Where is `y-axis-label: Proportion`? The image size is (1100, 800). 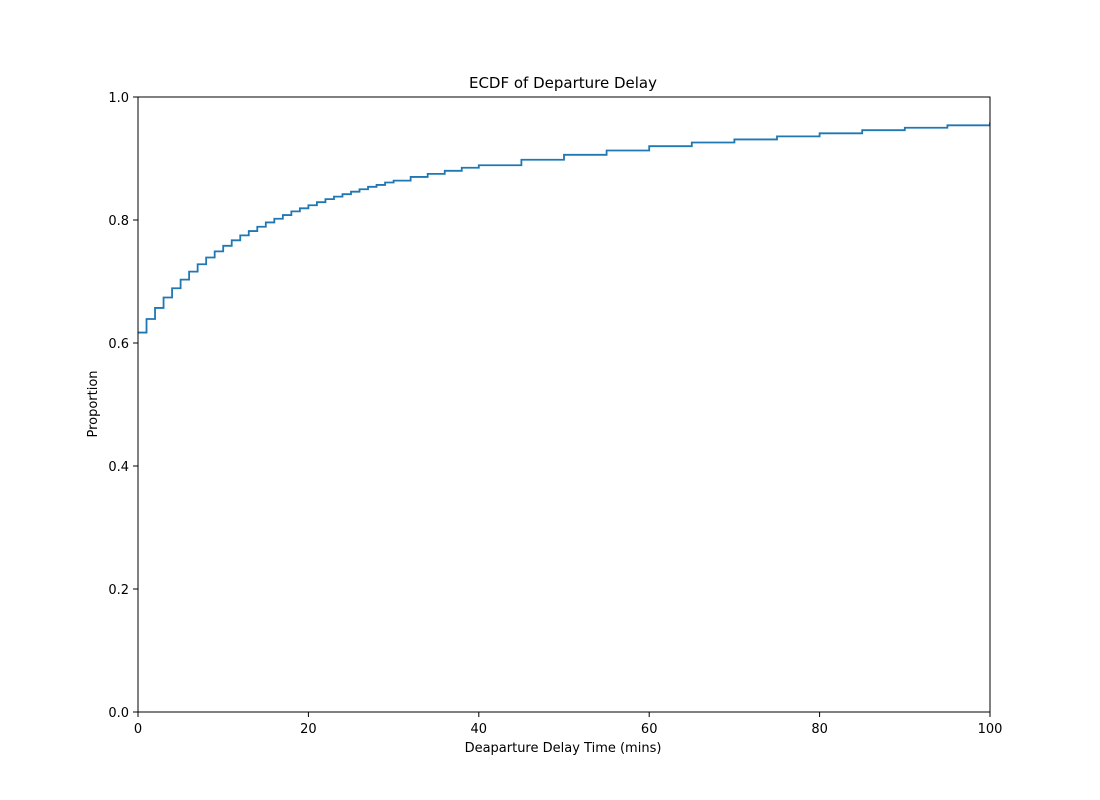
y-axis-label: Proportion is located at coordinates (93, 403).